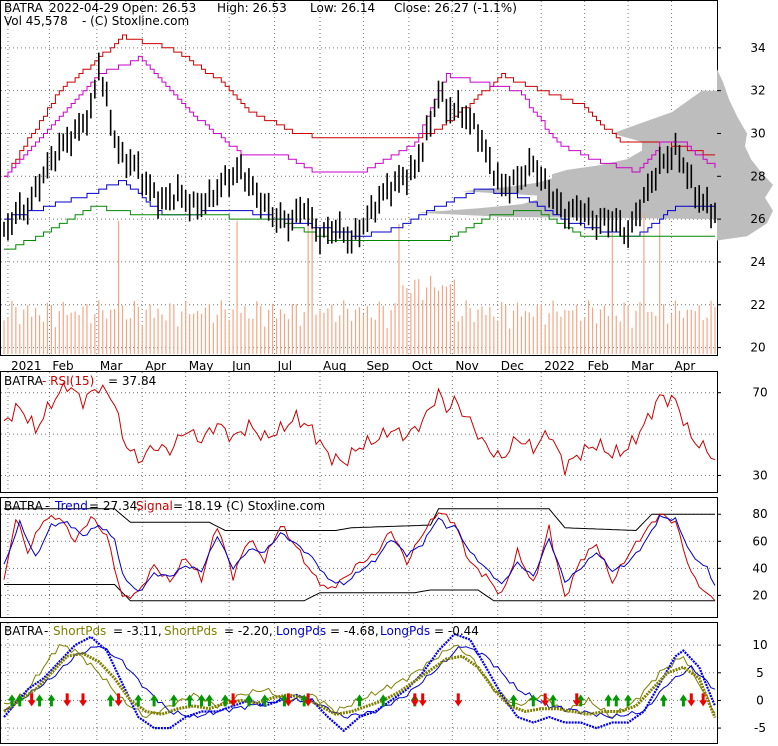 Image resolution: width=778 pixels, height=746 pixels. I want to click on date-x-tick-label: Dec, so click(512, 366).